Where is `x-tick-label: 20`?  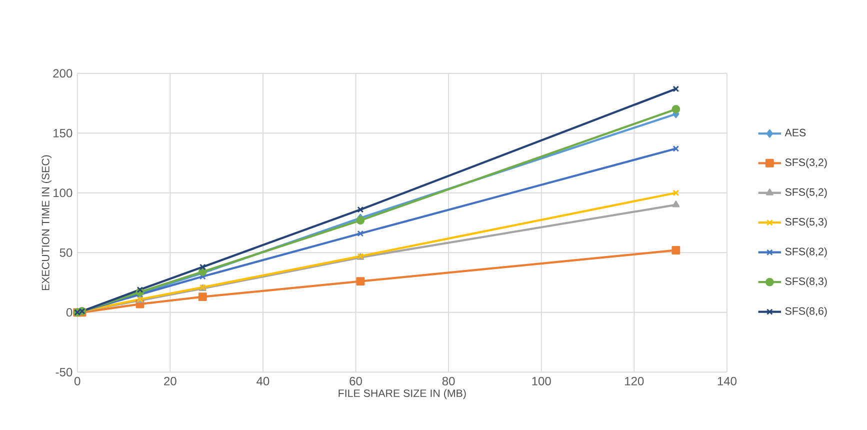 x-tick-label: 20 is located at coordinates (170, 381).